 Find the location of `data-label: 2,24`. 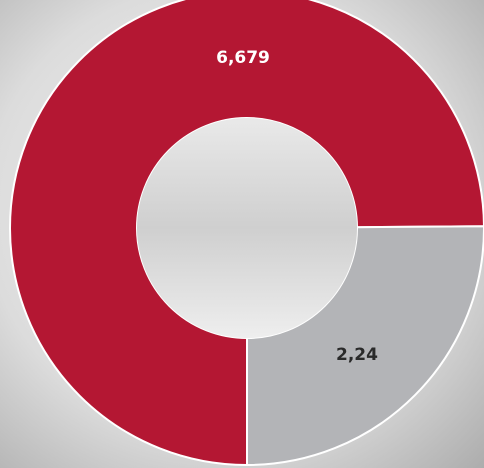

data-label: 2,24 is located at coordinates (357, 355).